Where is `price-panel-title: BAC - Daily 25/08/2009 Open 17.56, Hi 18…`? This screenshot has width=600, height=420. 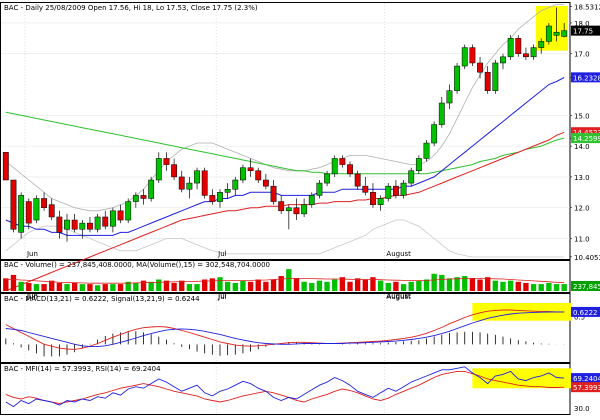
price-panel-title: BAC - Daily 25/08/2009 Open 17.56, Hi 18… is located at coordinates (131, 8).